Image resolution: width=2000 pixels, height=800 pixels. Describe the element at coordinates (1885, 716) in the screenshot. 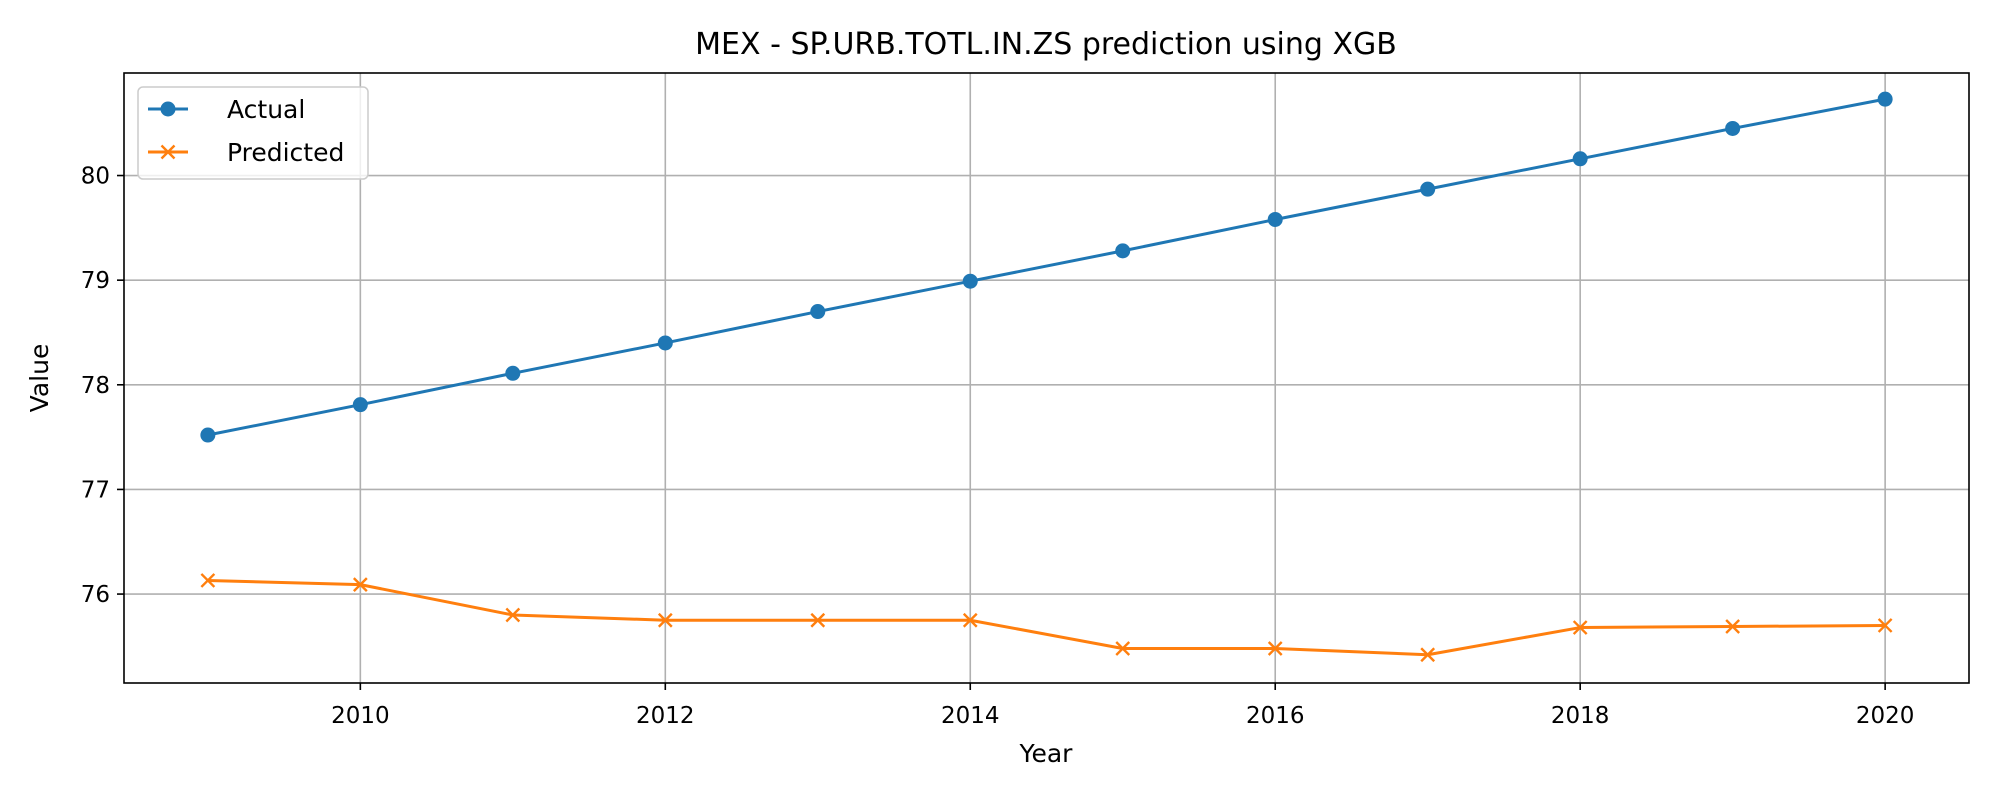

I see `x-tick-label: 2020` at that location.